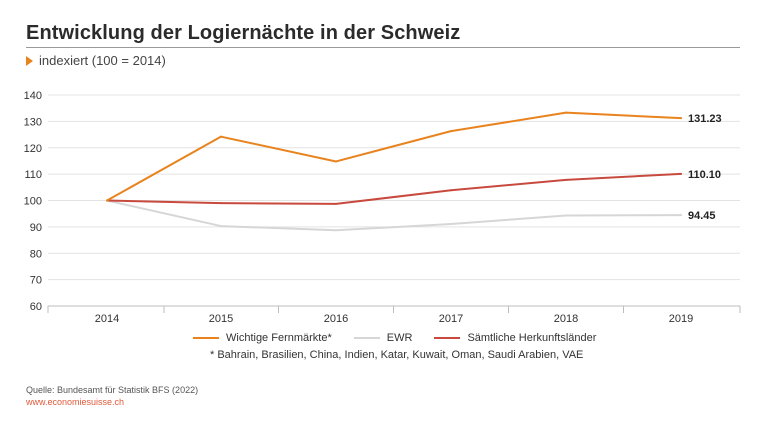 This screenshot has height=432, width=768. I want to click on legend-label: Sämtliche Herkunftsländer, so click(532, 338).